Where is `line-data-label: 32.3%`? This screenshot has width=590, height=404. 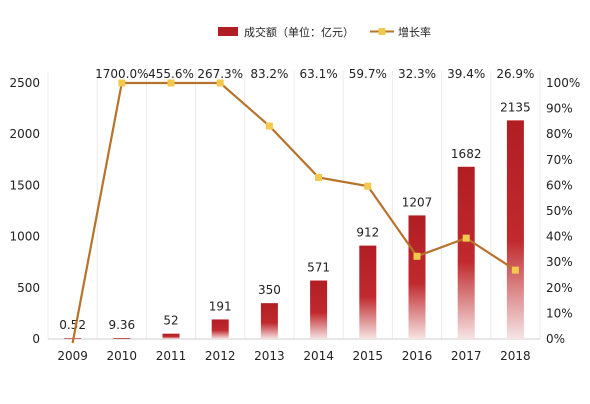 line-data-label: 32.3% is located at coordinates (417, 74).